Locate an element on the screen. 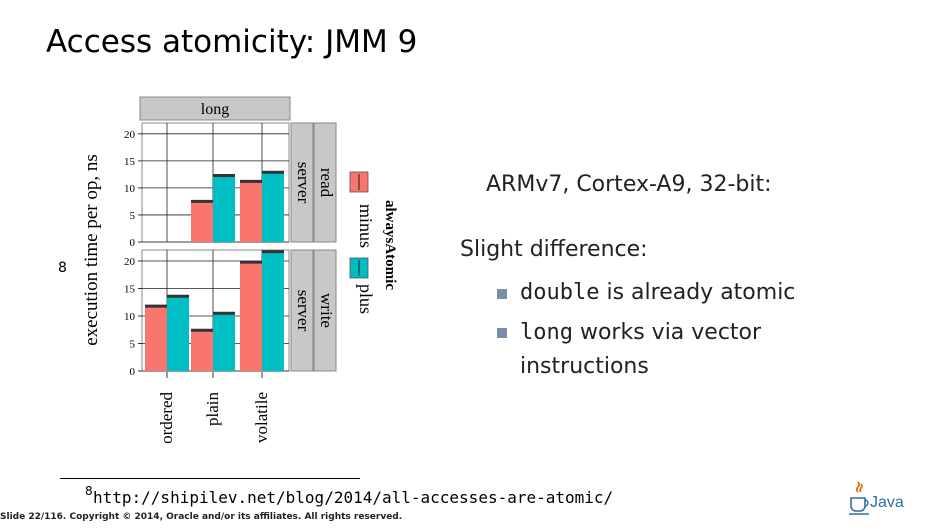 Image resolution: width=945 pixels, height=532 pixels. bullet-1: double is already atomic is located at coordinates (657, 292).